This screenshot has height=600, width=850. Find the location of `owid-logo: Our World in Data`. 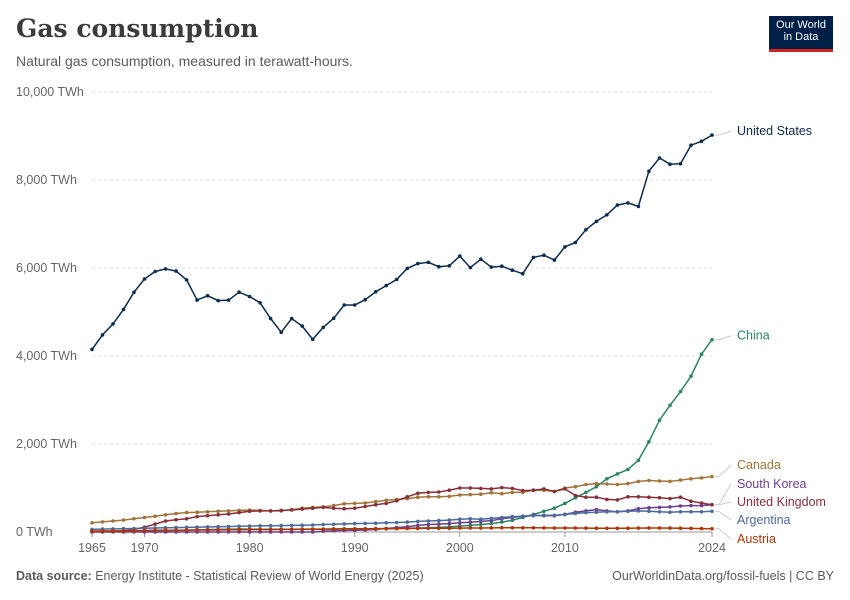

owid-logo: Our World in Data is located at coordinates (801, 34).